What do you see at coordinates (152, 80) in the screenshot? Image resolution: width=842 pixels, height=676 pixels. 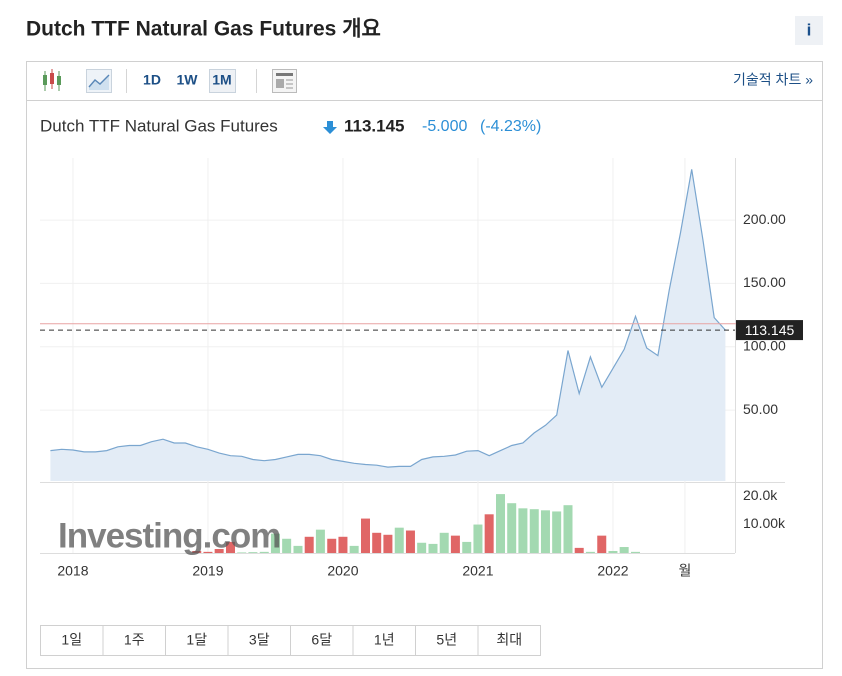 I see `interval-button: 1D` at bounding box center [152, 80].